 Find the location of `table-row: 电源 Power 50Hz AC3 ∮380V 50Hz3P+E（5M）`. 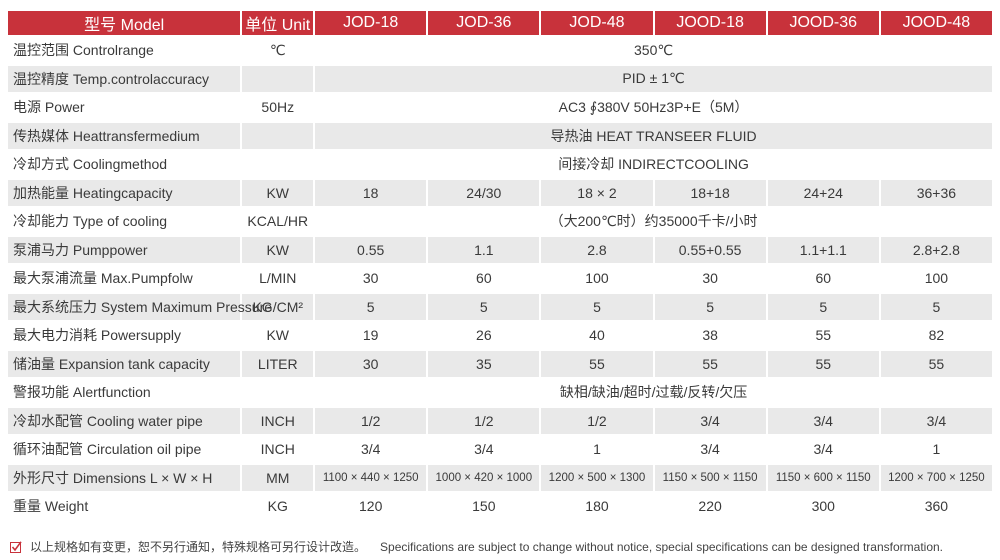

table-row: 电源 Power 50Hz AC3 ∮380V 50Hz3P+E（5M） is located at coordinates (500, 107).